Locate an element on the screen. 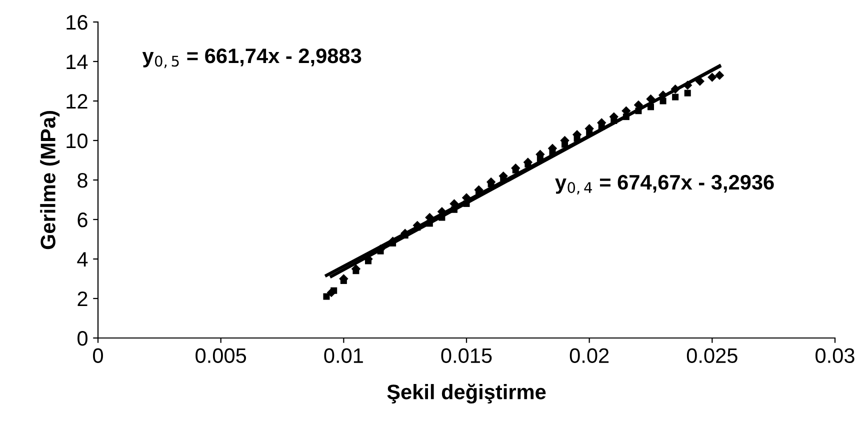  x-tick-label: 0.01 is located at coordinates (343, 356).